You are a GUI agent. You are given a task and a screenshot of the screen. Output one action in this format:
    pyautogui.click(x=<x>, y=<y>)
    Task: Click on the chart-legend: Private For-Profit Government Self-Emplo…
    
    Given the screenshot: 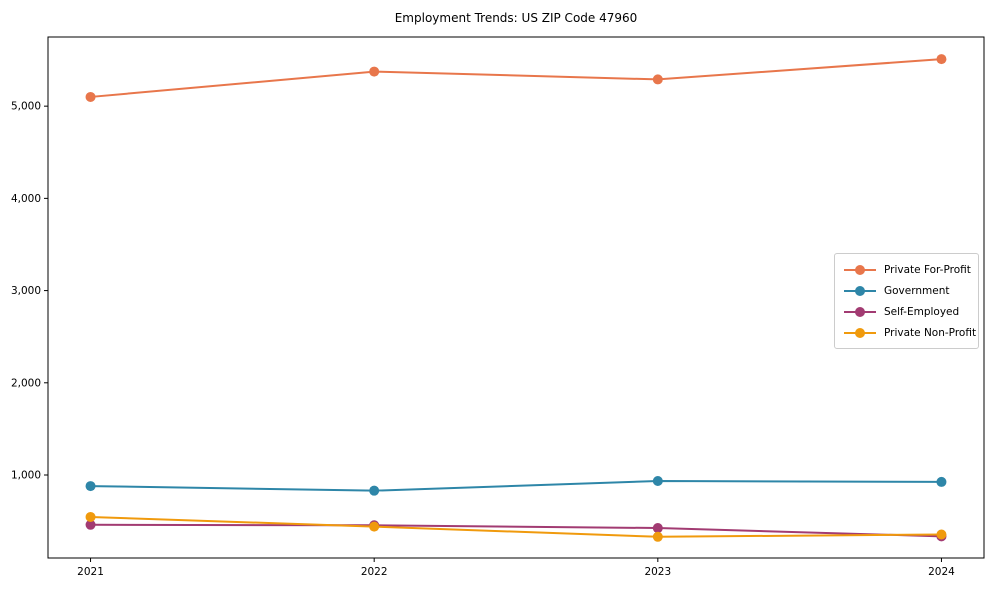 What is the action you would take?
    pyautogui.click(x=906, y=301)
    